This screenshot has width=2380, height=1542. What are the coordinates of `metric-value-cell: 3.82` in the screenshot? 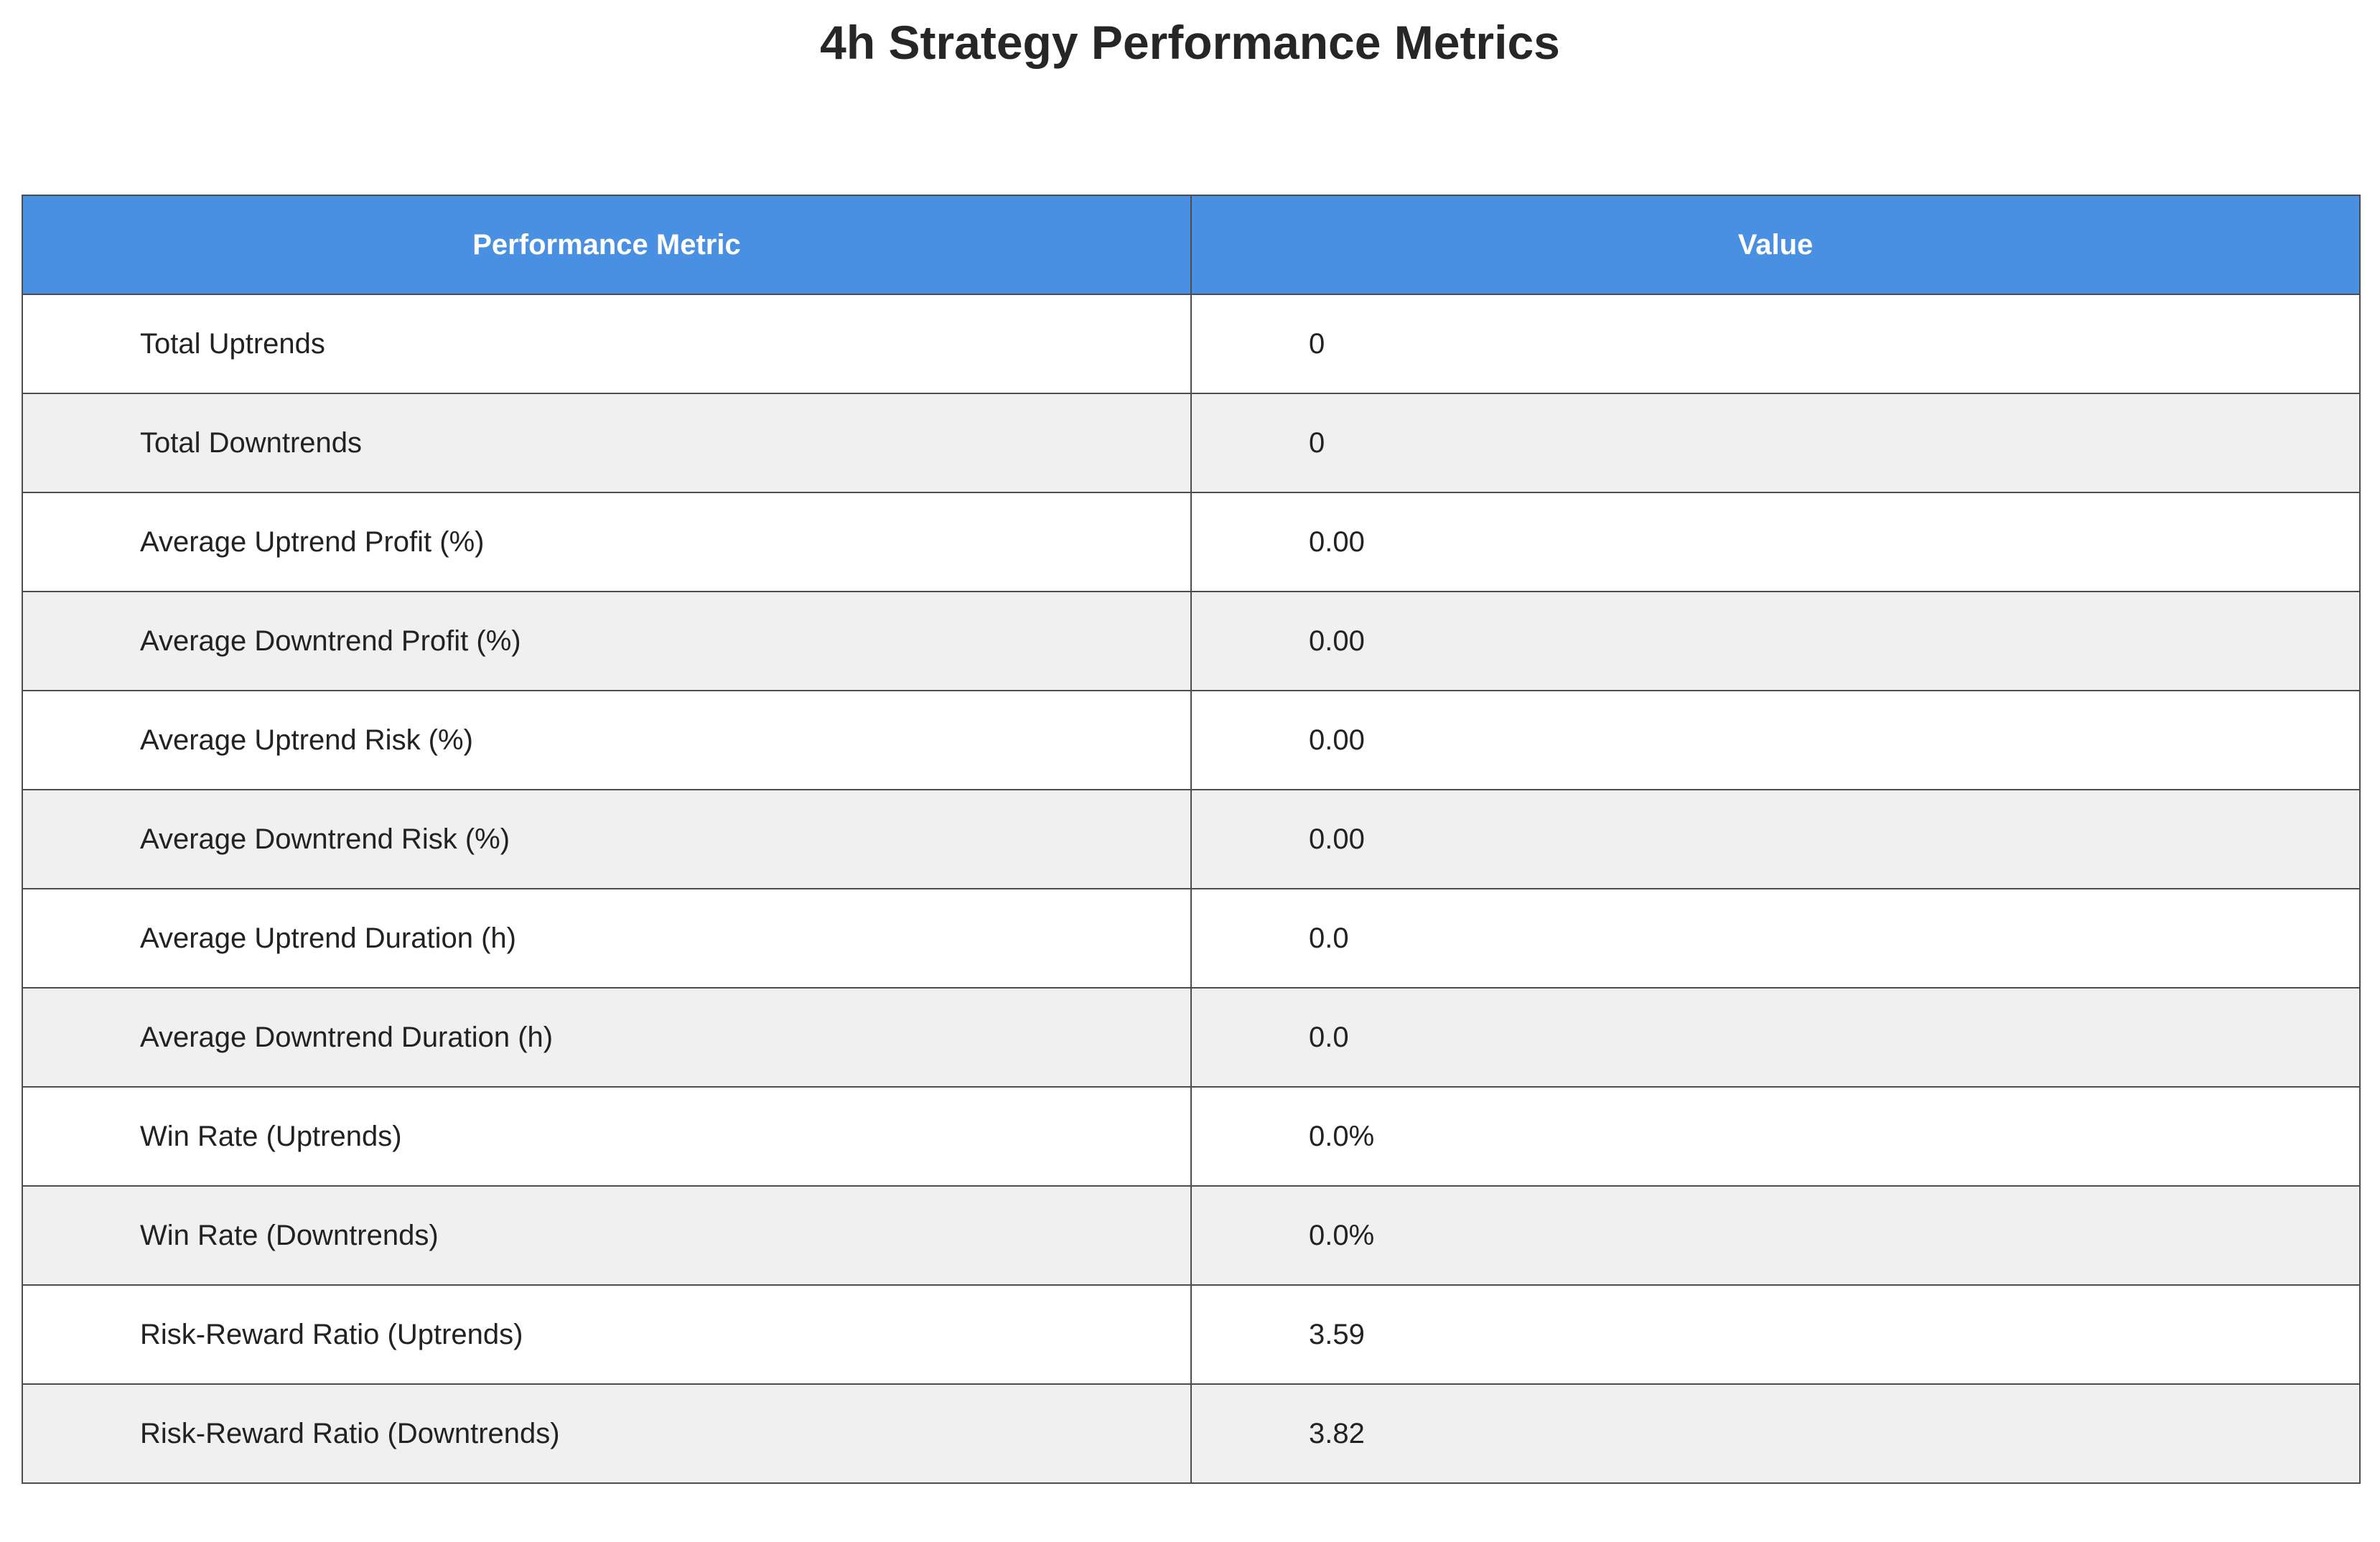 It's located at (1775, 1433).